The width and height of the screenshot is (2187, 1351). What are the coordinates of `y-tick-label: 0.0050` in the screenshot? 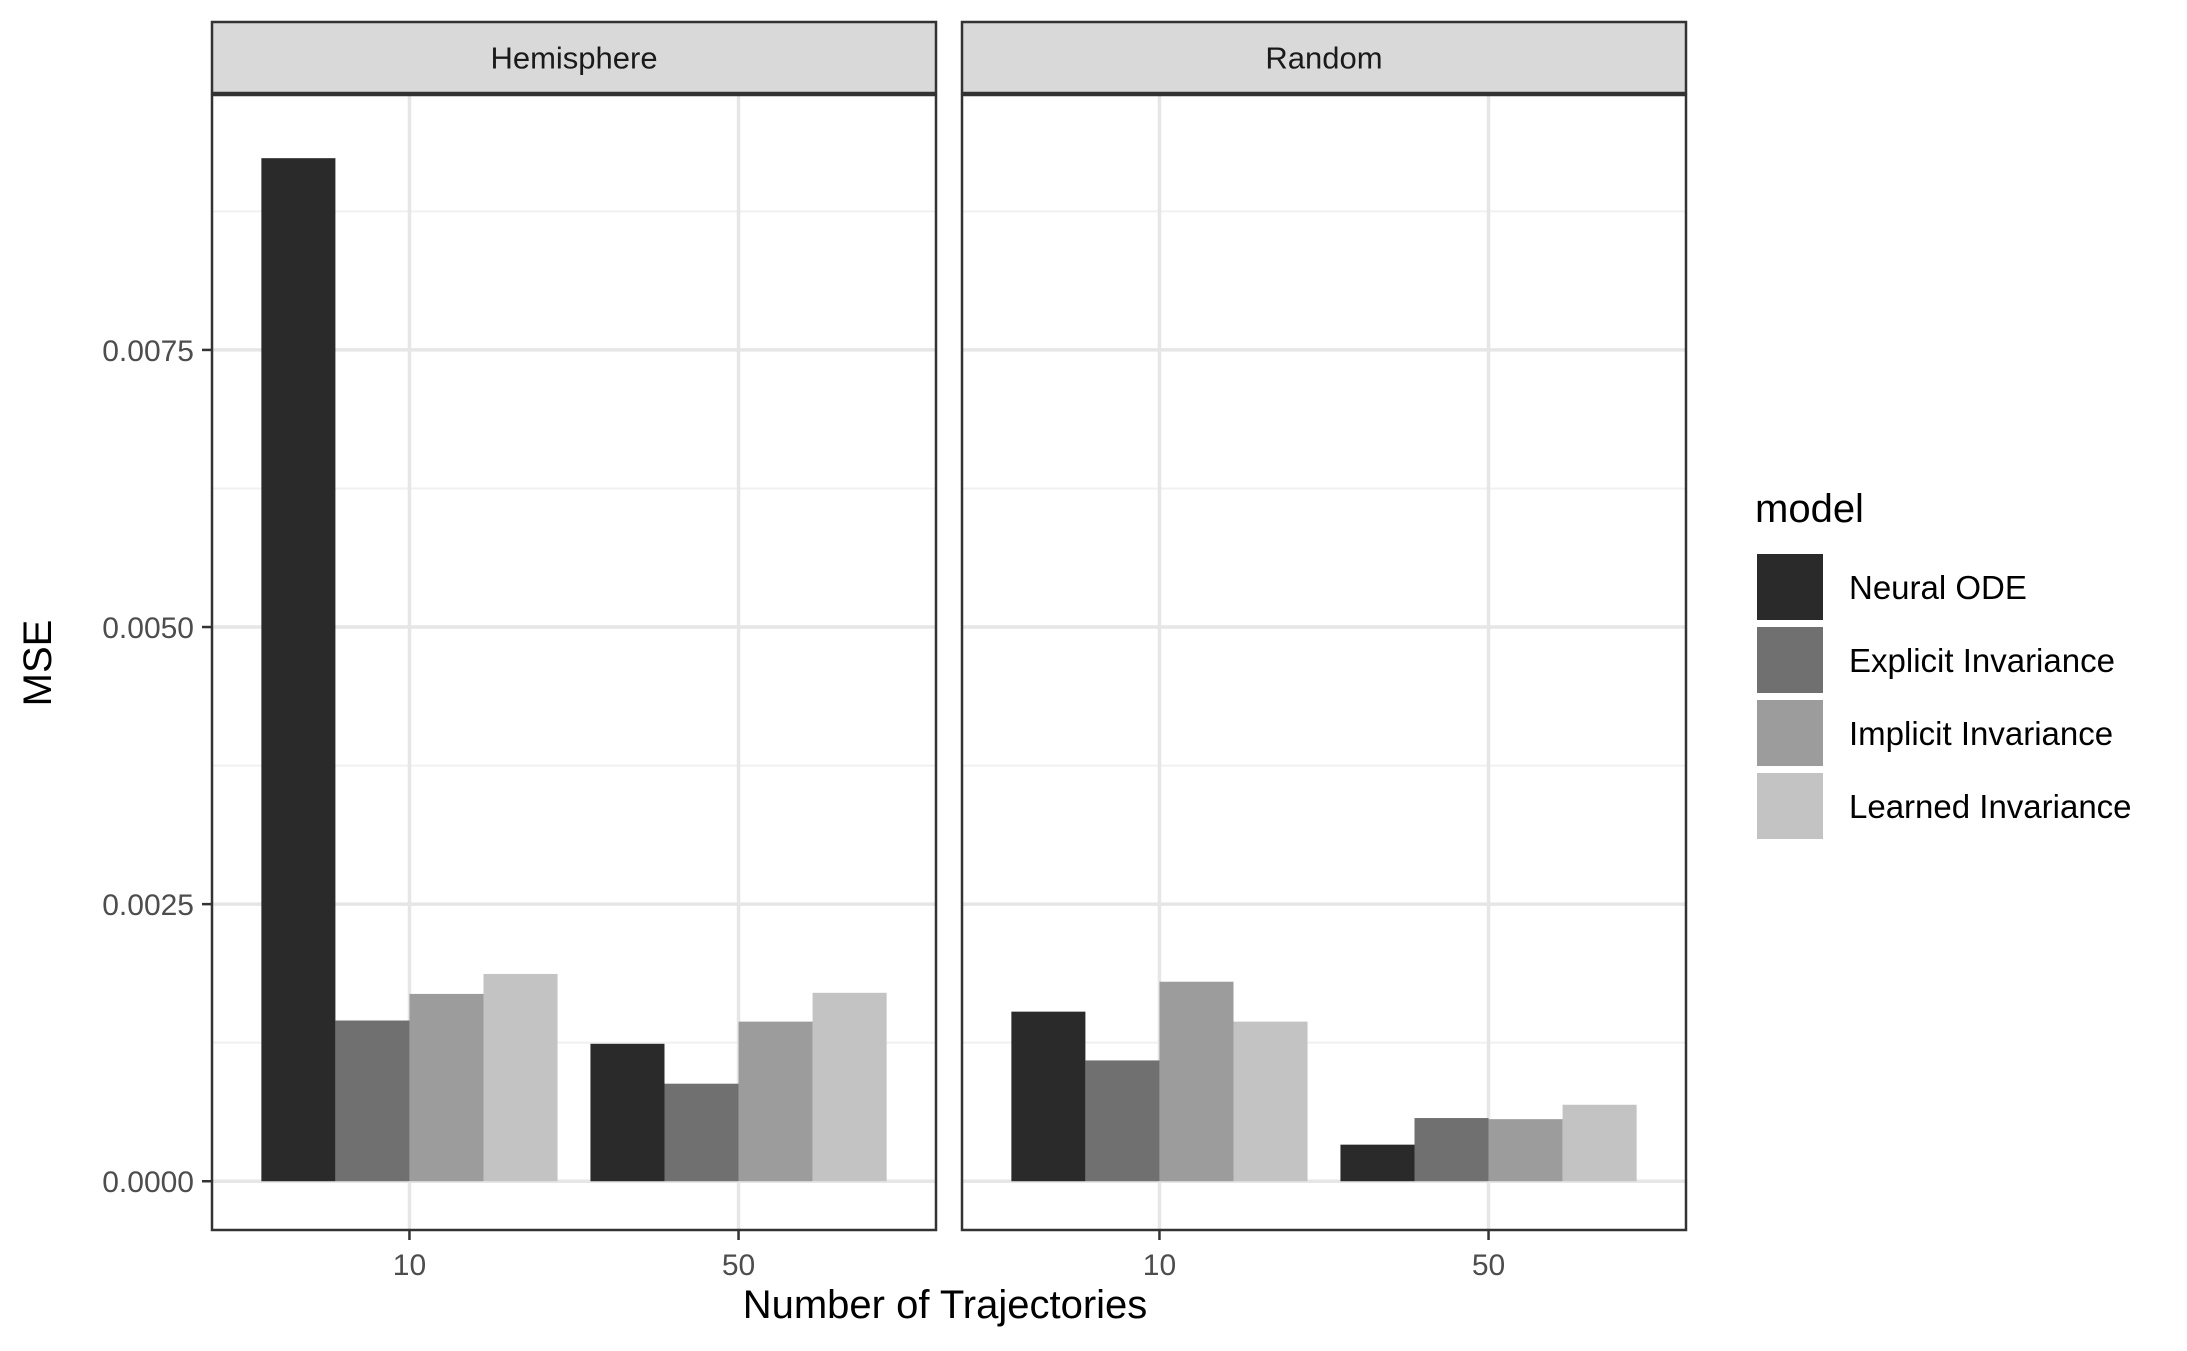 It's located at (148, 628).